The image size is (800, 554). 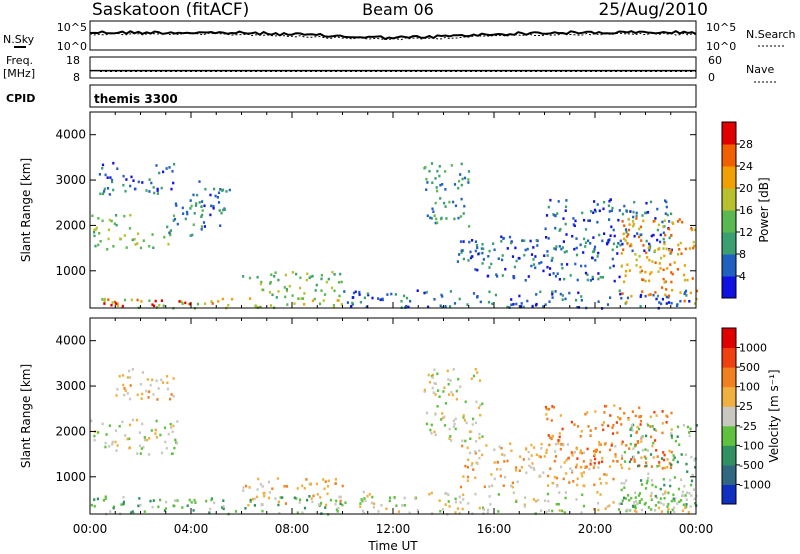 I want to click on y-tick-label: 2000, so click(x=70, y=431).